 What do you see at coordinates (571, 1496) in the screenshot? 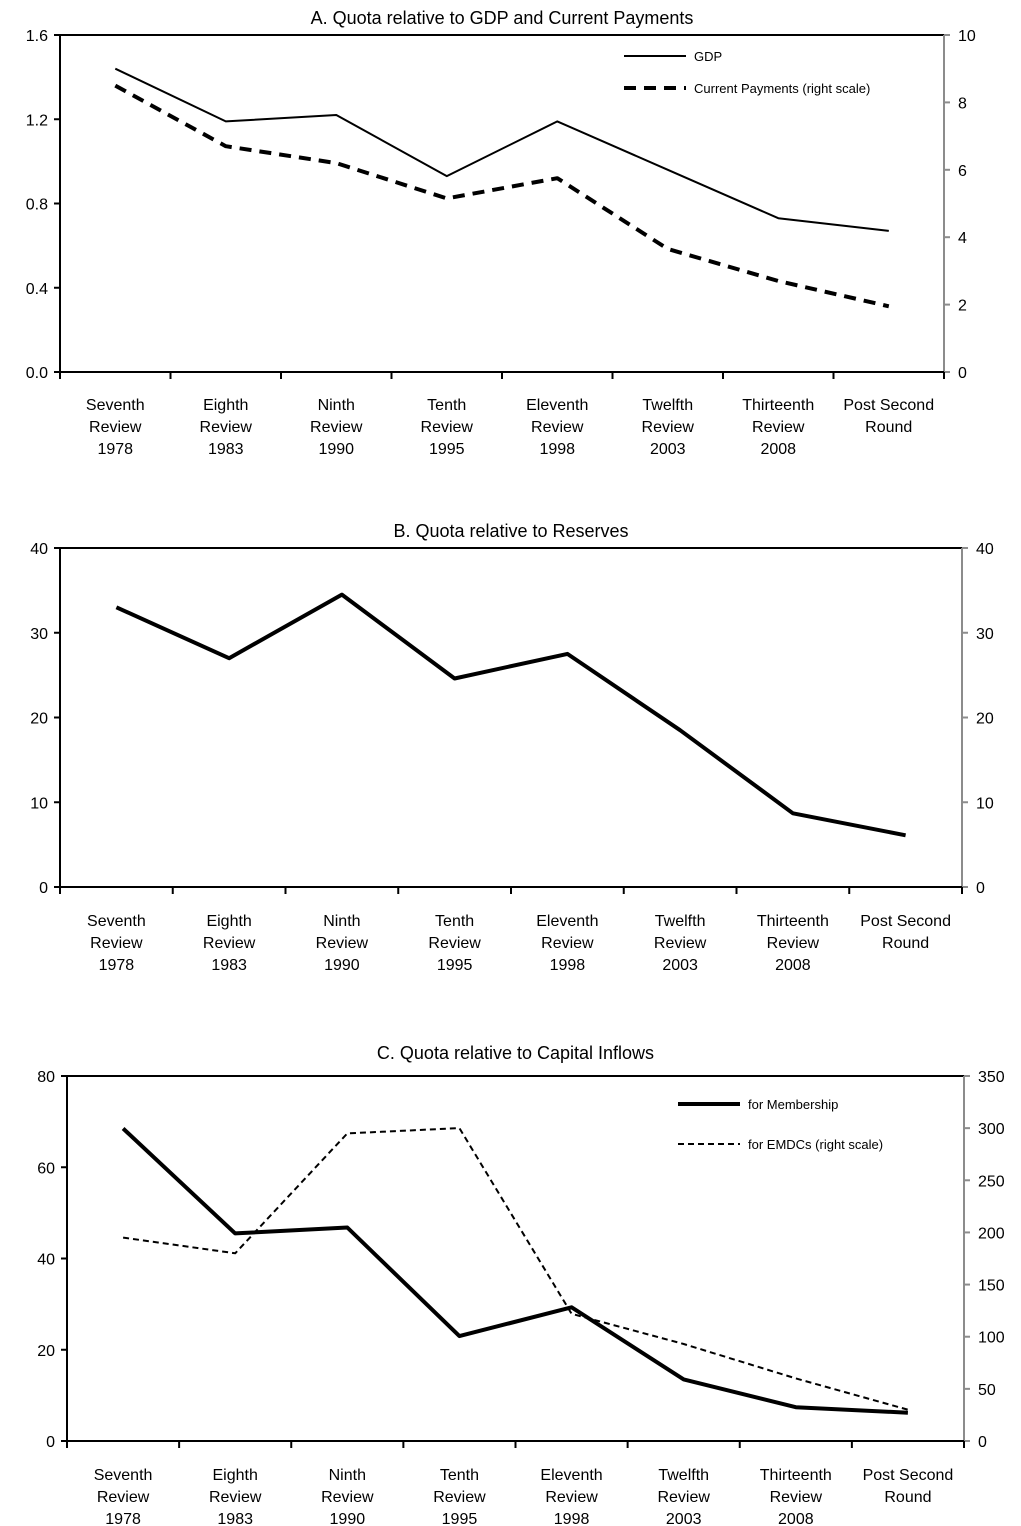
I see `x-category-label: Eleventh Review 1998` at bounding box center [571, 1496].